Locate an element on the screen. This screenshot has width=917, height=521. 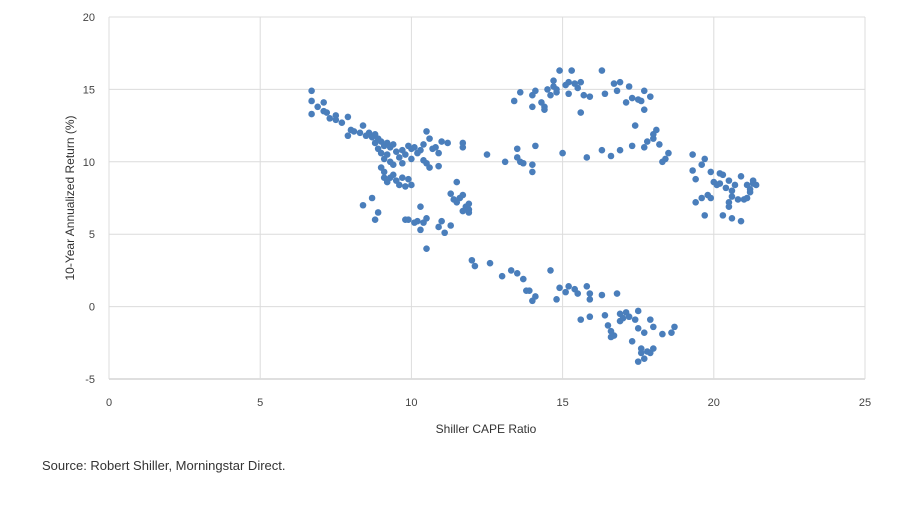
y-tick-label: 0 is located at coordinates (92, 308).